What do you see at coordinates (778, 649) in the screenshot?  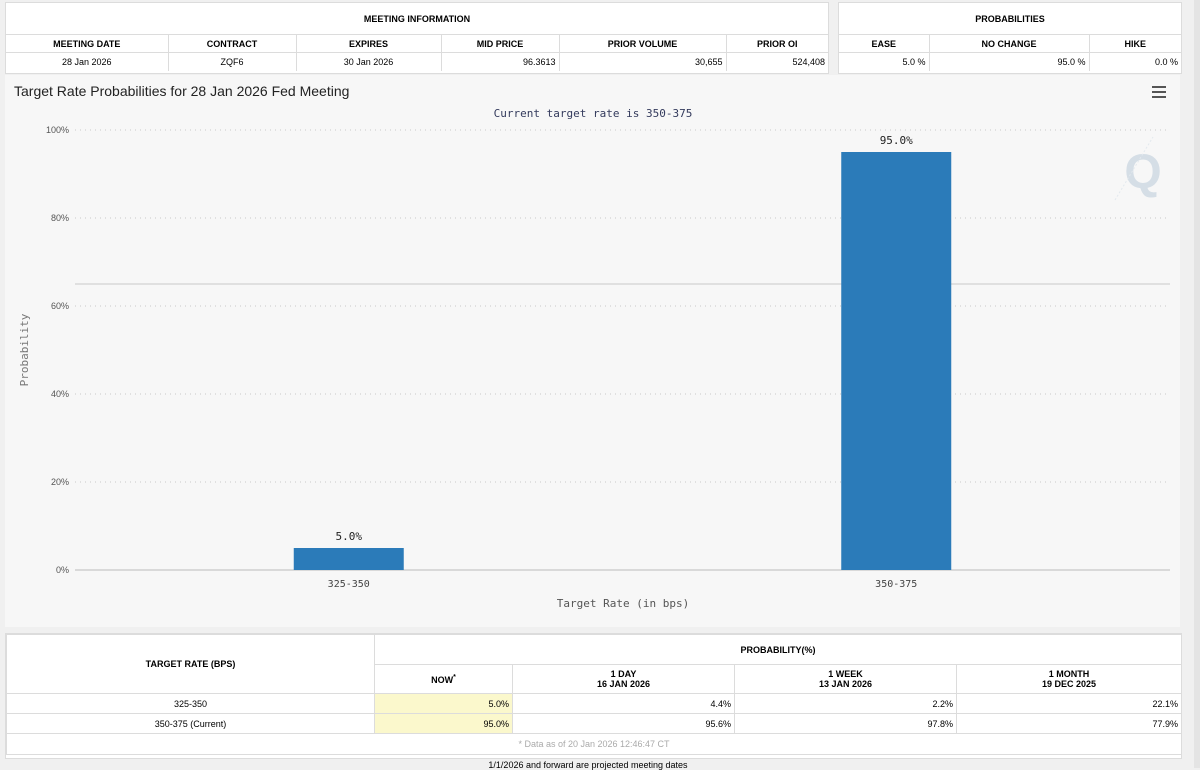 I see `probability-header: PROBABILITY(%)` at bounding box center [778, 649].